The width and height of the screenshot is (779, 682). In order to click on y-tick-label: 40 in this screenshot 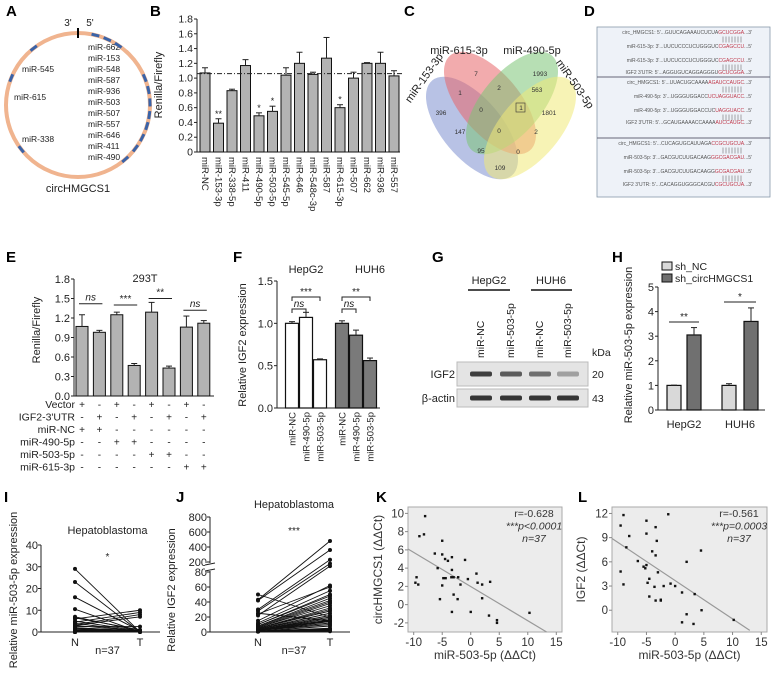, I will do `click(201, 603)`.